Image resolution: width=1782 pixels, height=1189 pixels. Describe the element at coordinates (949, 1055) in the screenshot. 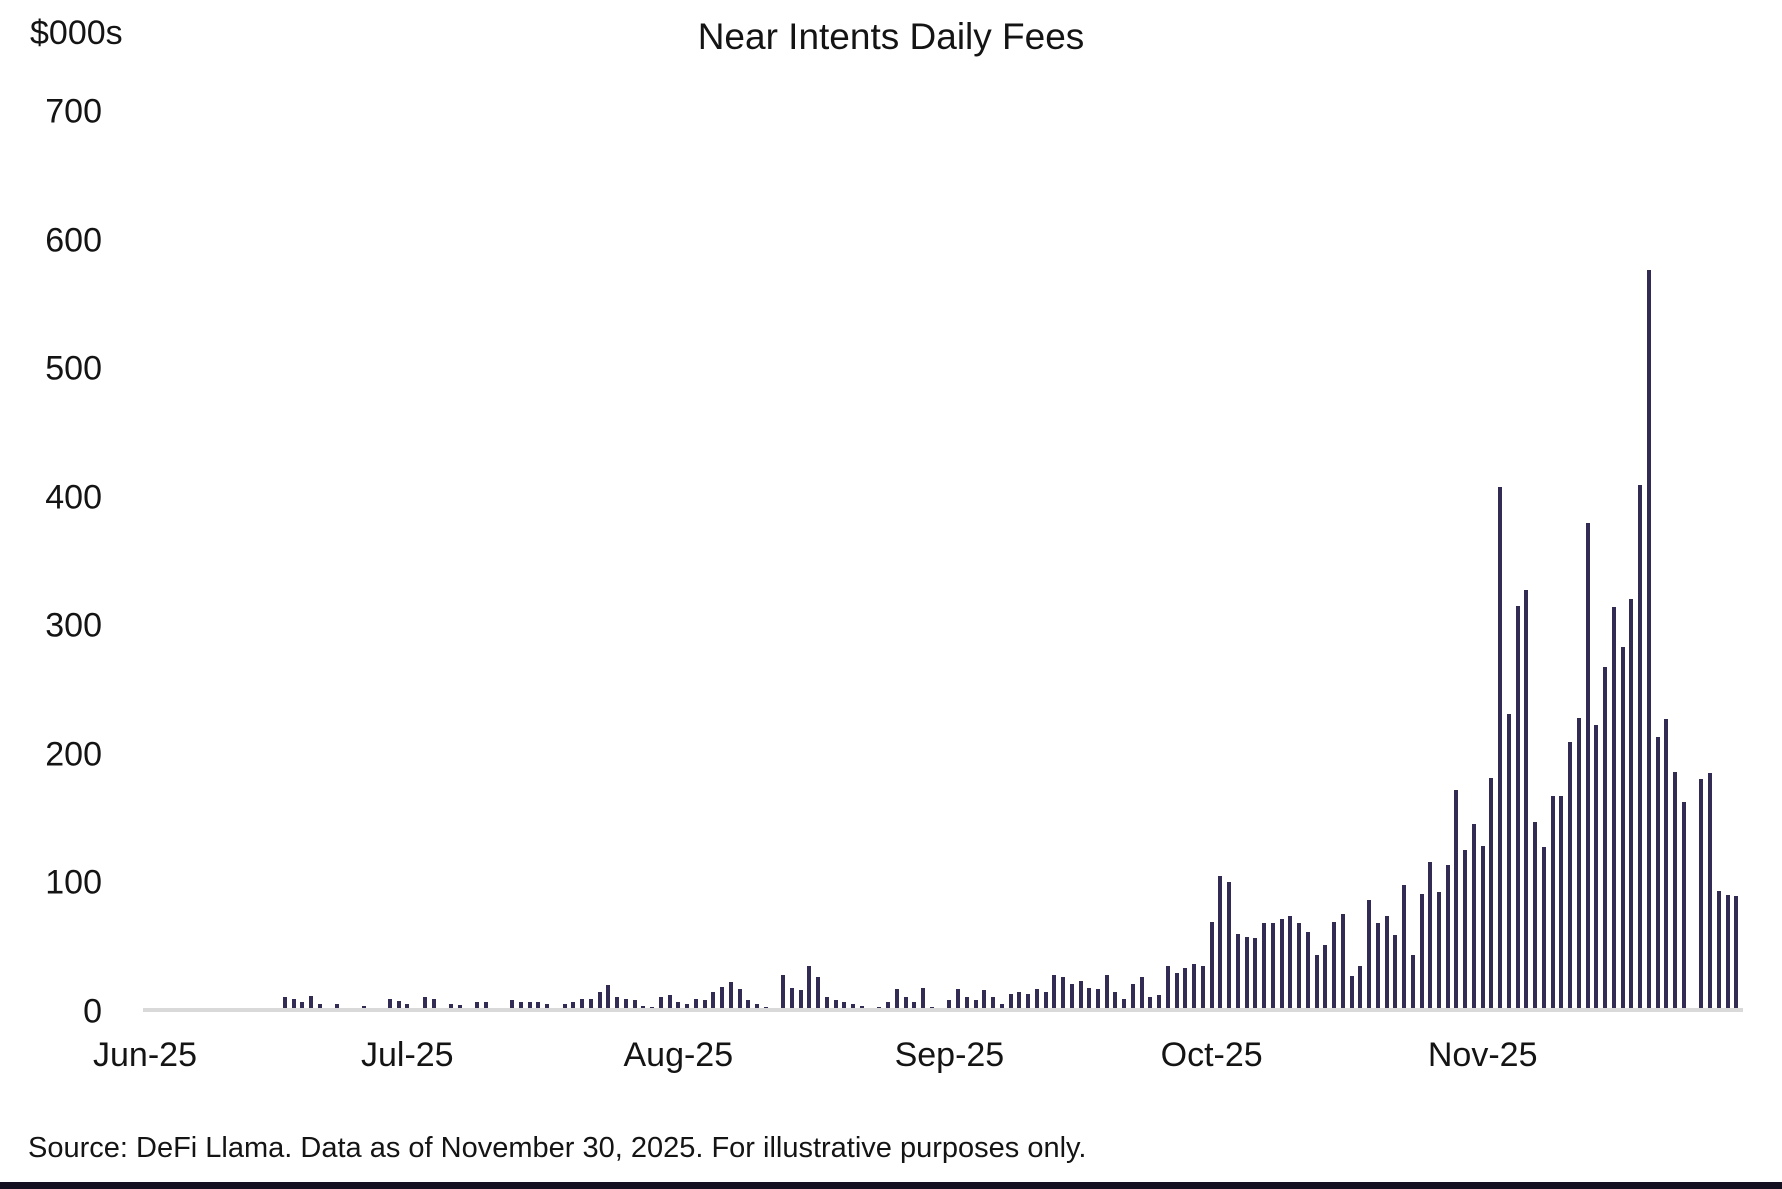

I see `x-tick-label: Sep-25` at that location.